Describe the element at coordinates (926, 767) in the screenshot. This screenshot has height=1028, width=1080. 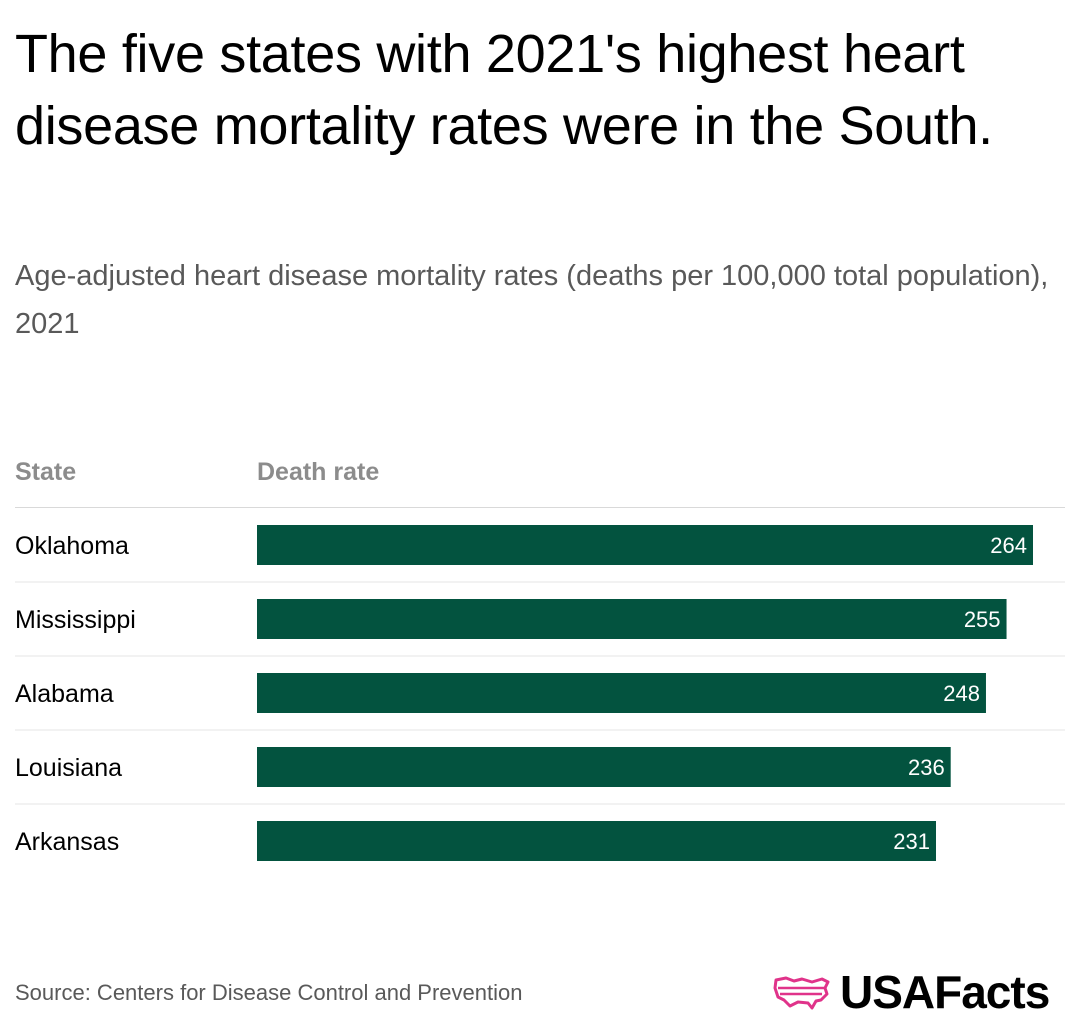
I see `bar-value-label: 236` at that location.